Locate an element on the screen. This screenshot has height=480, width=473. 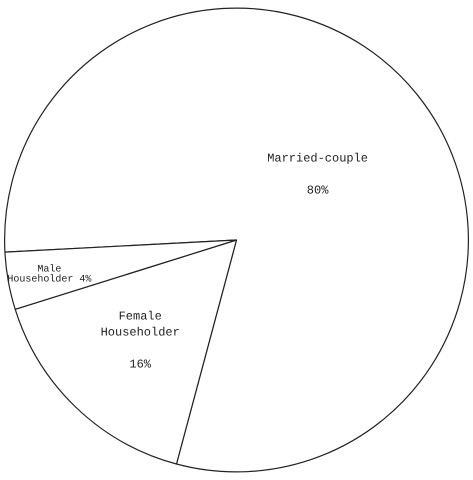
slice-label: Married-couple is located at coordinates (317, 159).